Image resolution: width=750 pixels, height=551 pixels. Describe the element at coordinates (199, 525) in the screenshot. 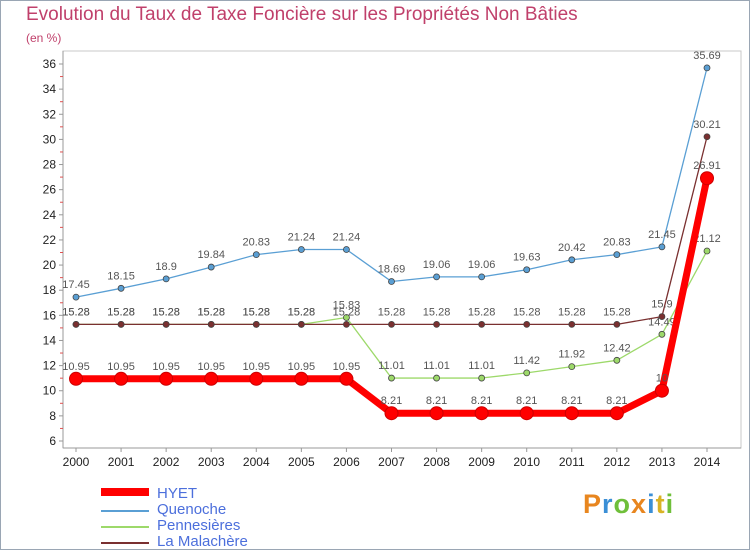

I see `legend-label-pennesieres: Pennesières` at that location.